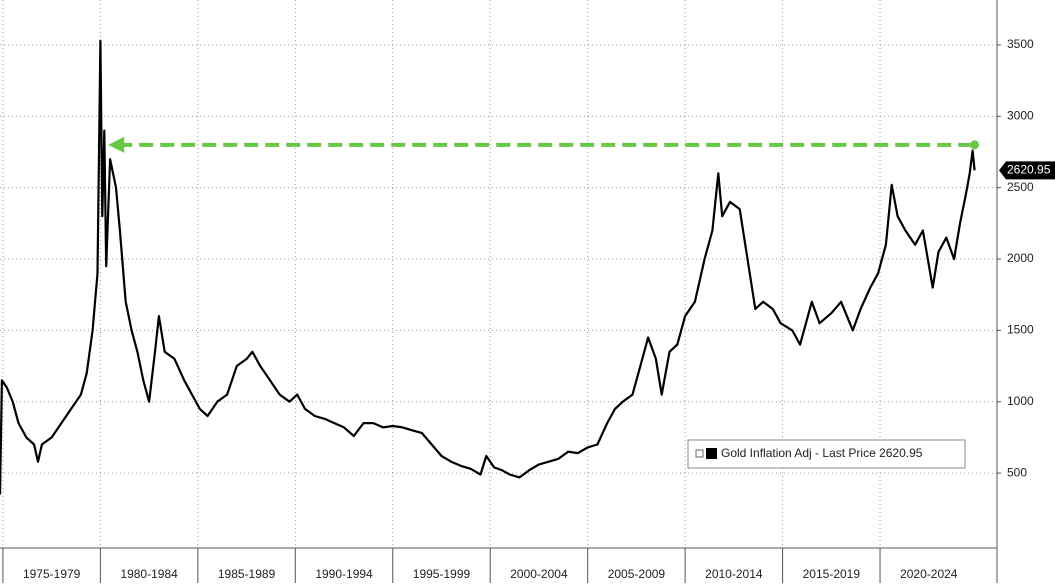 This screenshot has width=1055, height=588. Describe the element at coordinates (975, 145) in the screenshot. I see `arrow-end` at that location.